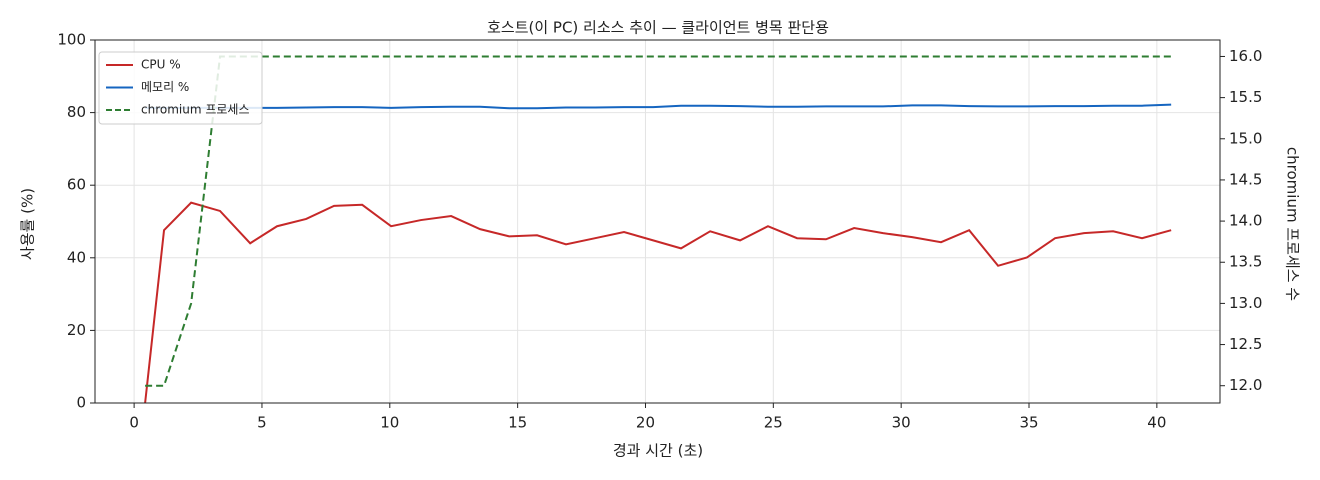 This screenshot has height=480, width=1320. I want to click on legend-label: 메모리 %, so click(165, 87).